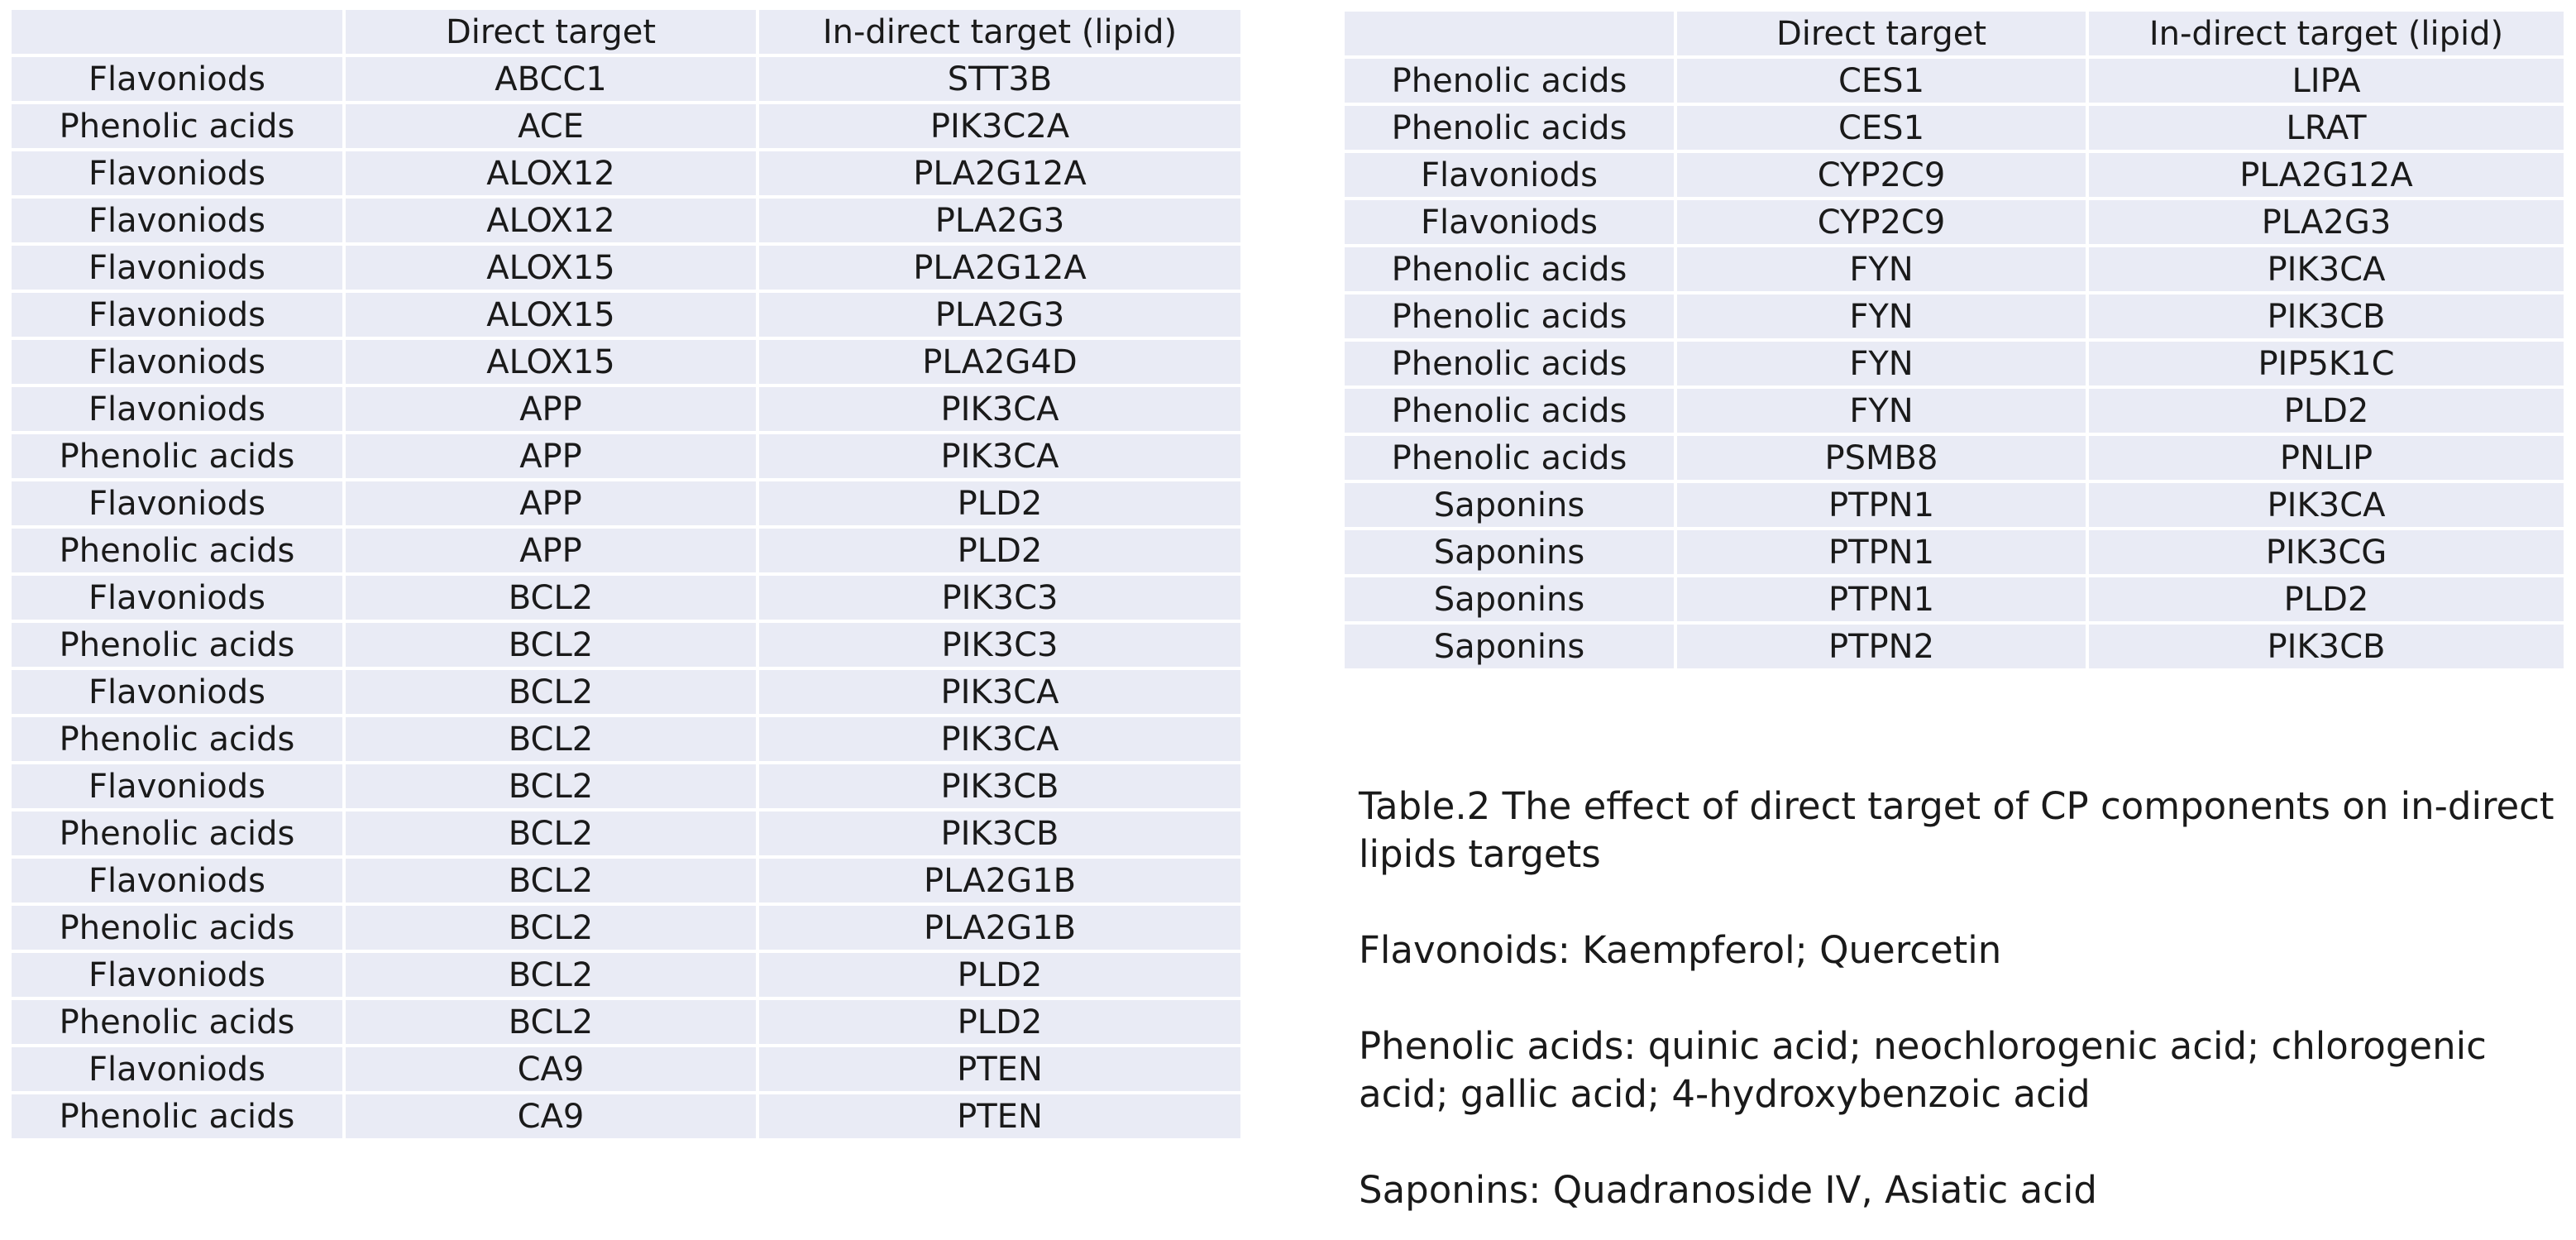 This screenshot has width=2576, height=1240. I want to click on table-row: Phenolic acids CES1 LIPA, so click(1954, 80).